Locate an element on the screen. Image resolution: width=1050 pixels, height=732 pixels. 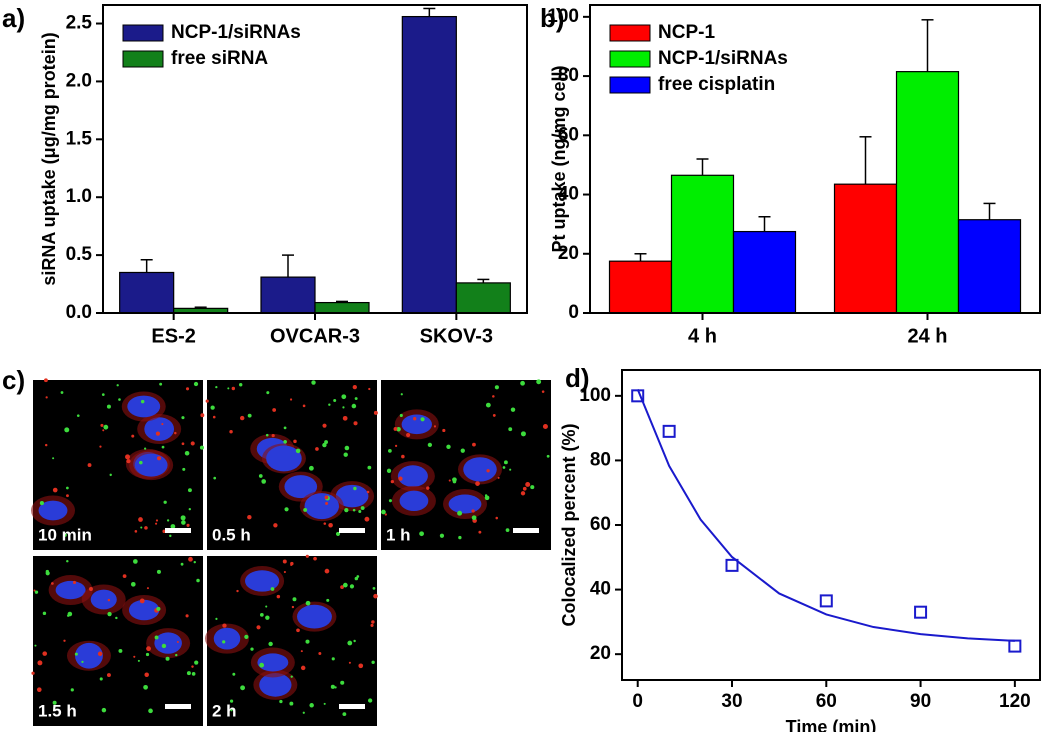
micrograph-label: 2 h is located at coordinates (224, 710).